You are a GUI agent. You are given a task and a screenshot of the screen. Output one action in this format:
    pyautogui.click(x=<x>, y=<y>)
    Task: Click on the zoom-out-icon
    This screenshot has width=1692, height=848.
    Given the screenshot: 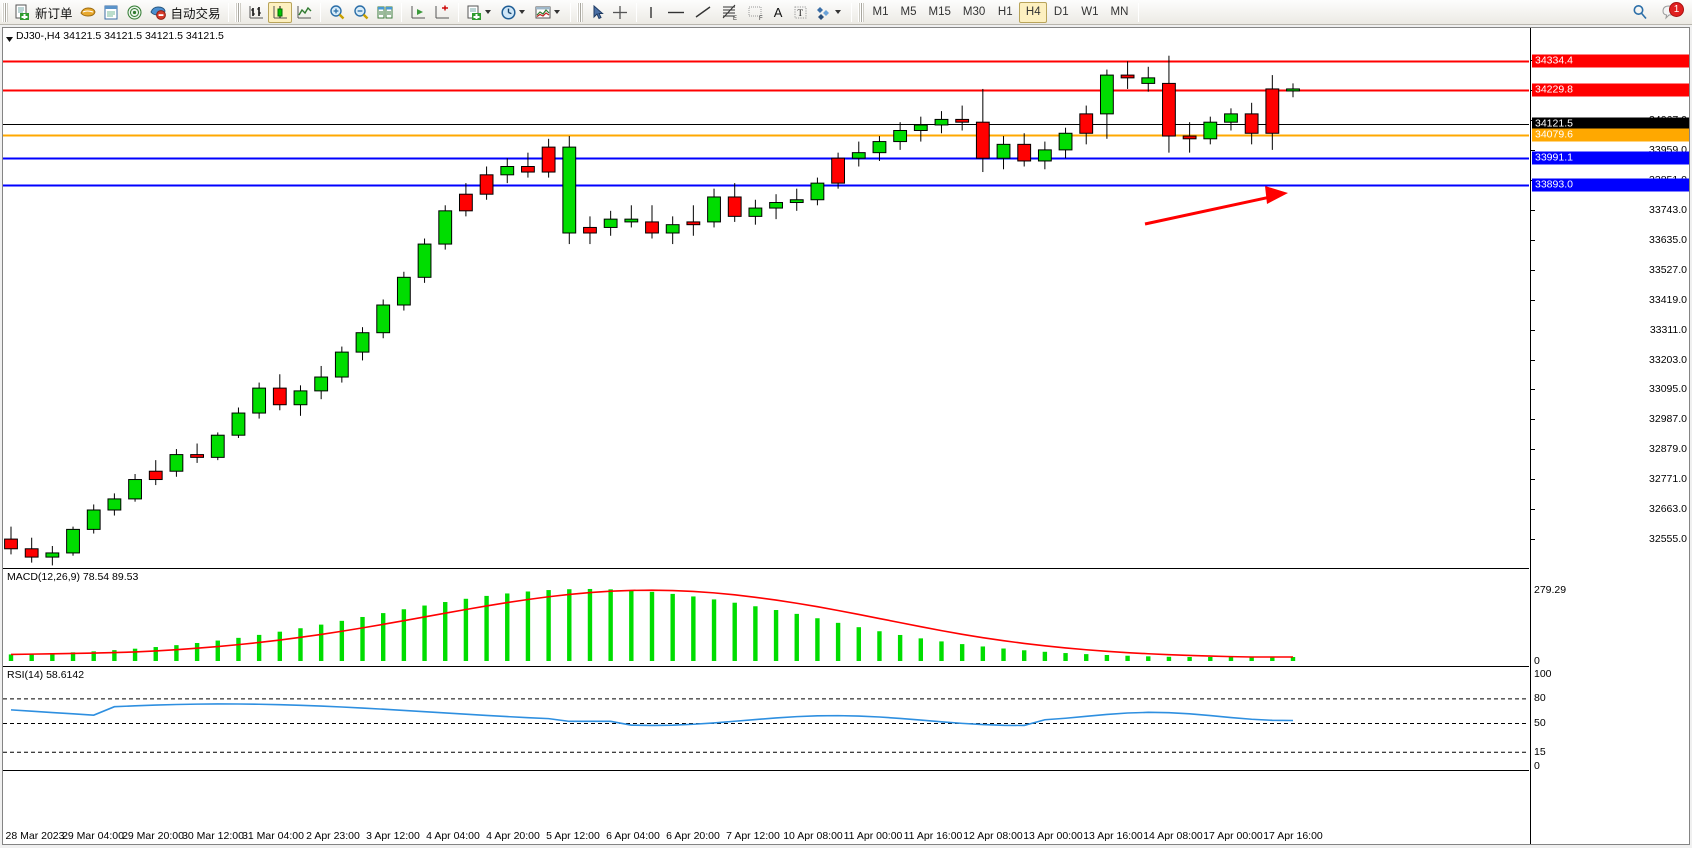 What is the action you would take?
    pyautogui.click(x=360, y=11)
    